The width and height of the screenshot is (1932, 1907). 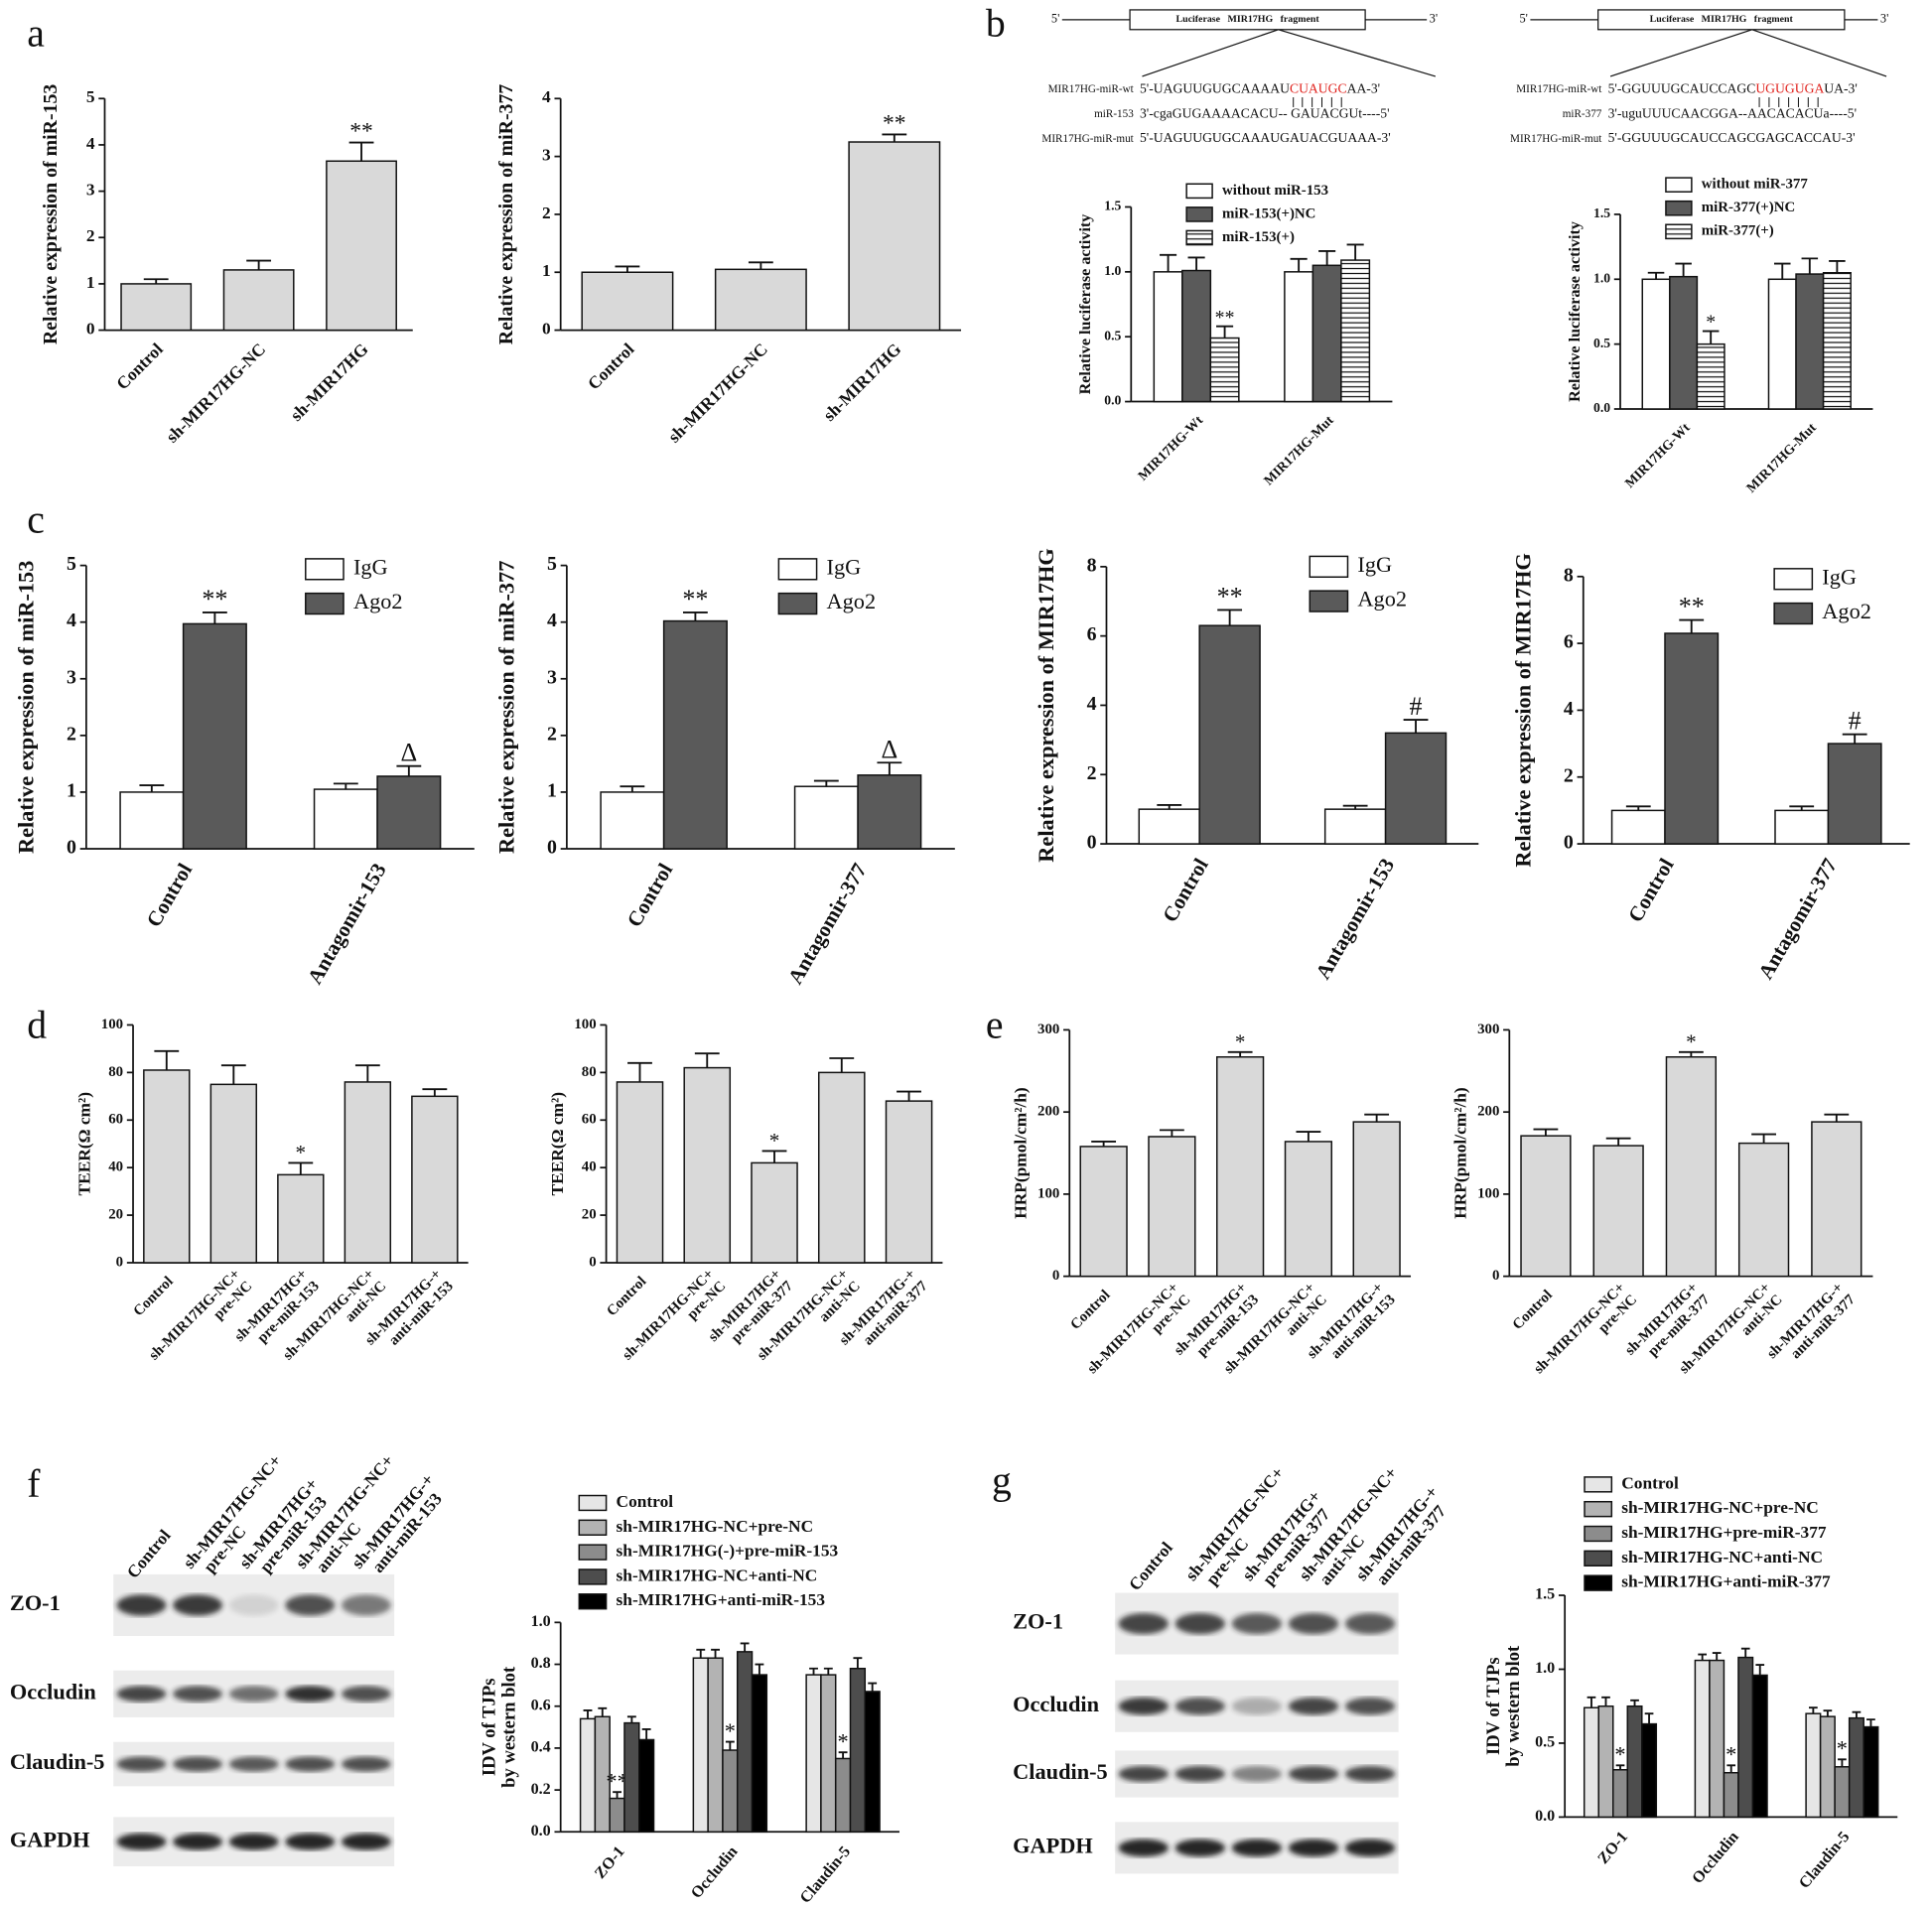 I want to click on significance-mark: *, so click(x=844, y=1740).